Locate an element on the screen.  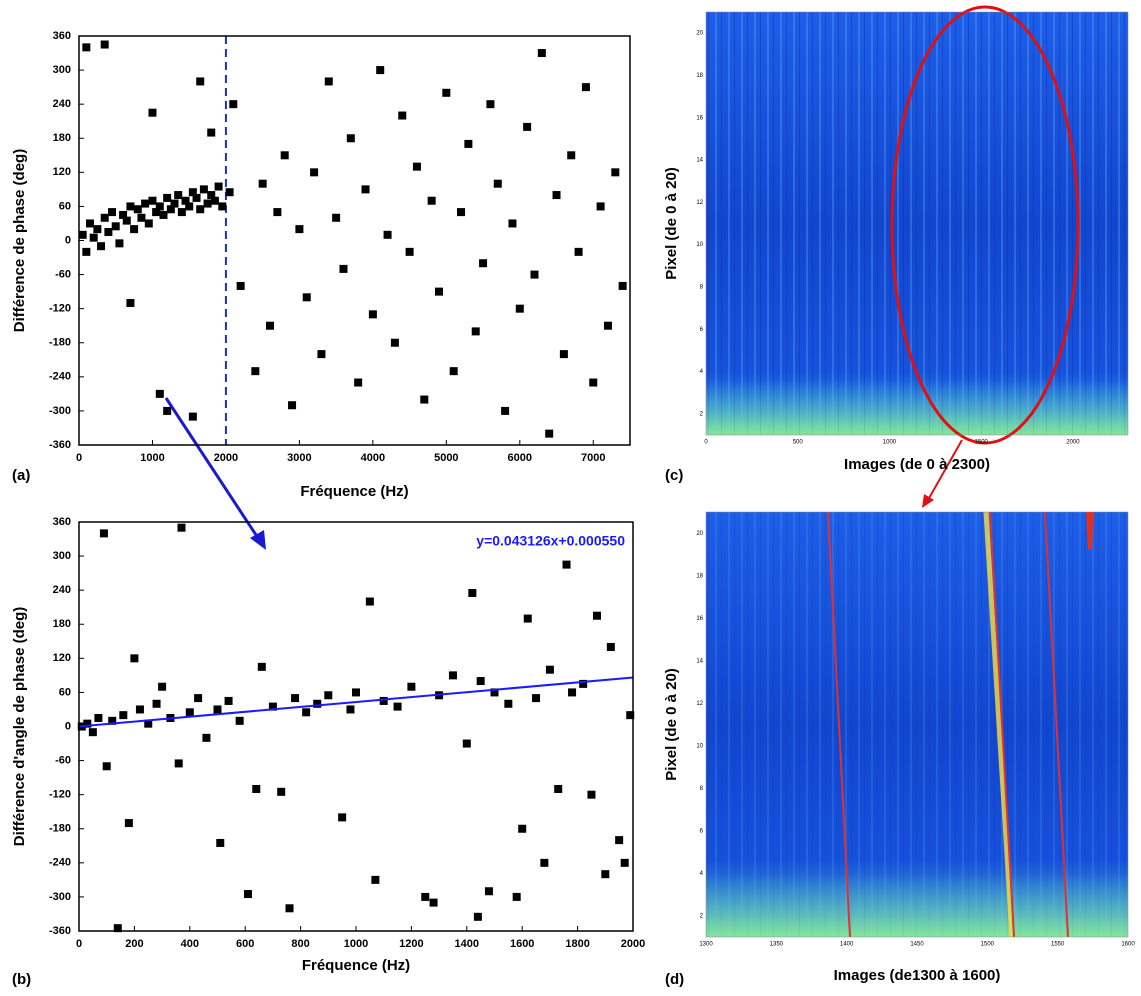
x-tick-label: 600 is located at coordinates (245, 944).